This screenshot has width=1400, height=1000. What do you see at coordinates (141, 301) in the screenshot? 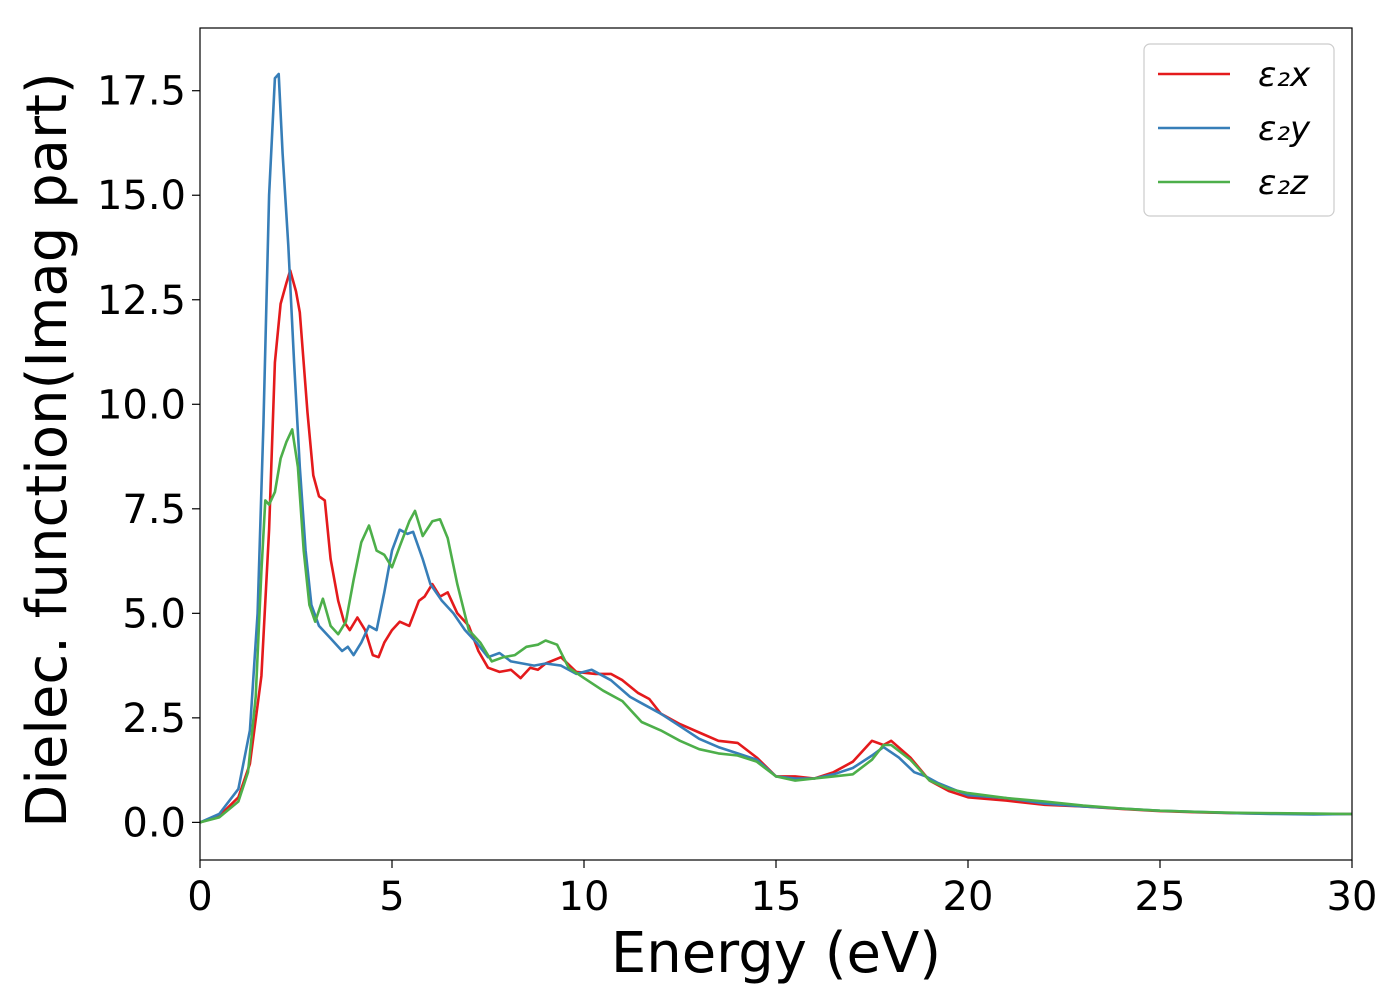
I see `y-tick-label: 12.5` at bounding box center [141, 301].